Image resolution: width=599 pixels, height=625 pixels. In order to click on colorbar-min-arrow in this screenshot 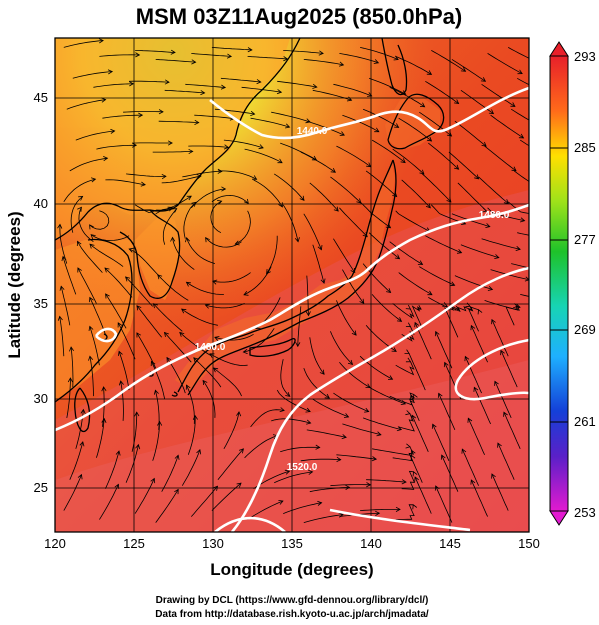, I will do `click(559, 518)`.